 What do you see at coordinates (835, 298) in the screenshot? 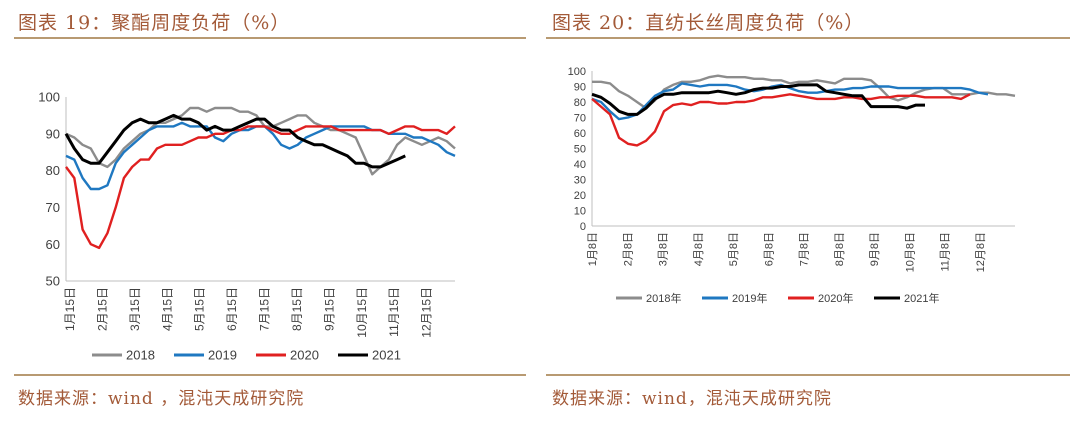
I see `legend-label: 2020年` at bounding box center [835, 298].